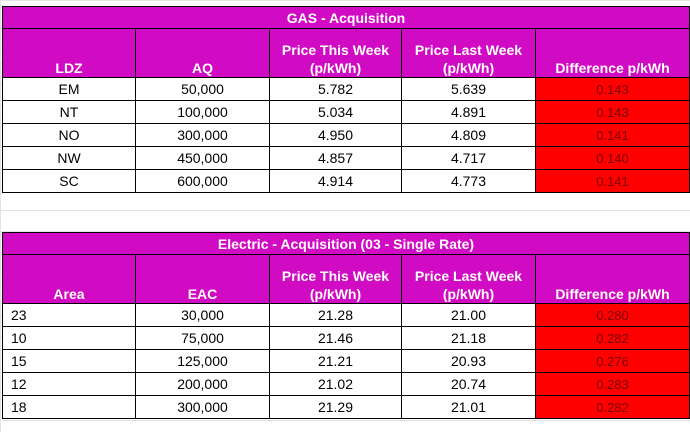  I want to click on gas-table-title: GAS - Acquisition, so click(346, 17).